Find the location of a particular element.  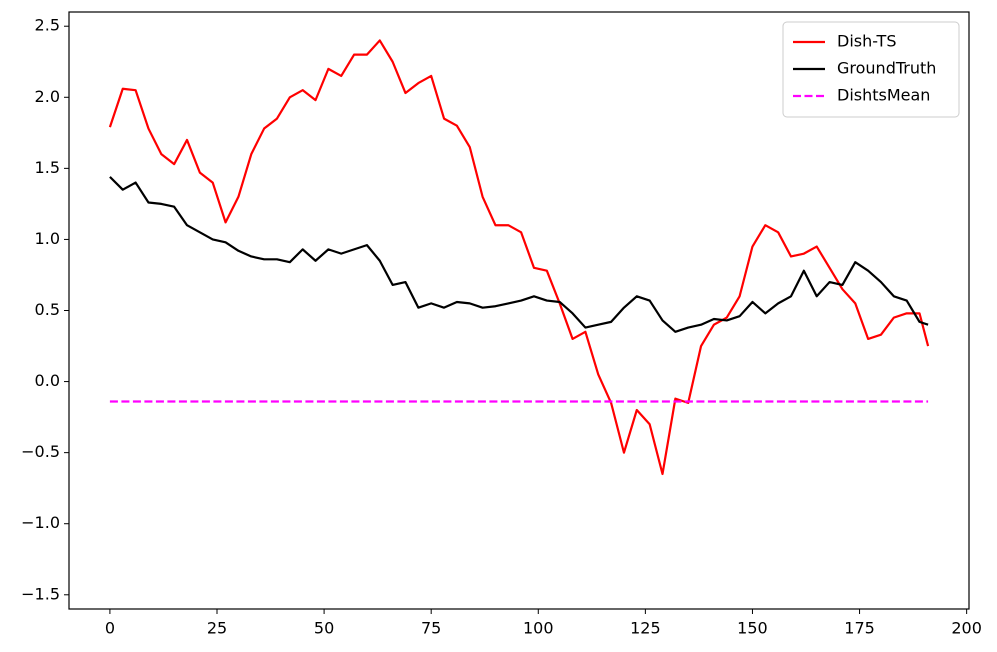

x-tick-label: 75 is located at coordinates (431, 628).